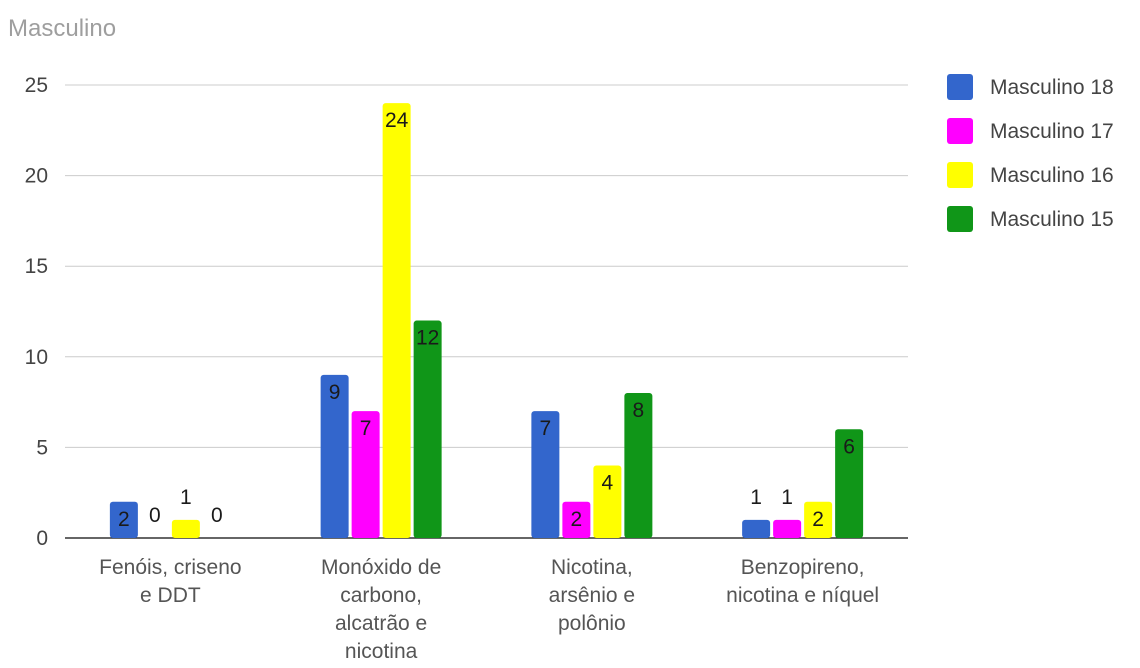 This screenshot has width=1140, height=668. Describe the element at coordinates (170, 581) in the screenshot. I see `x-tick-label: Fenóis, criseno e DDT` at that location.